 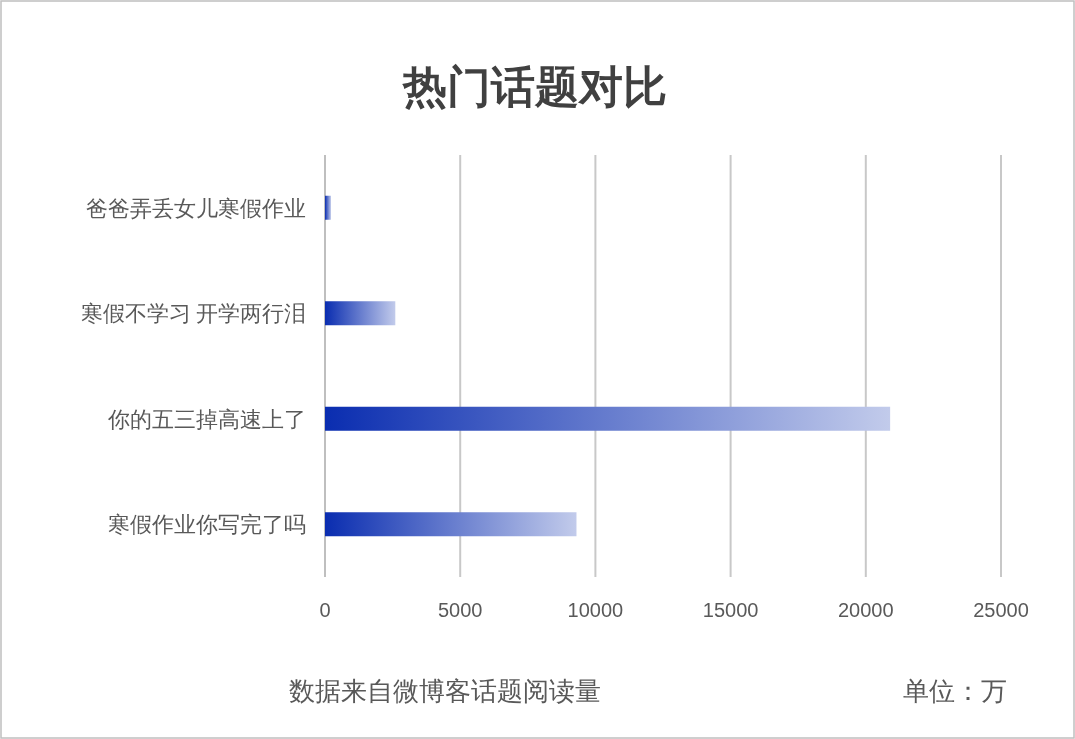 I want to click on x-tick-label: 10000, so click(x=595, y=610).